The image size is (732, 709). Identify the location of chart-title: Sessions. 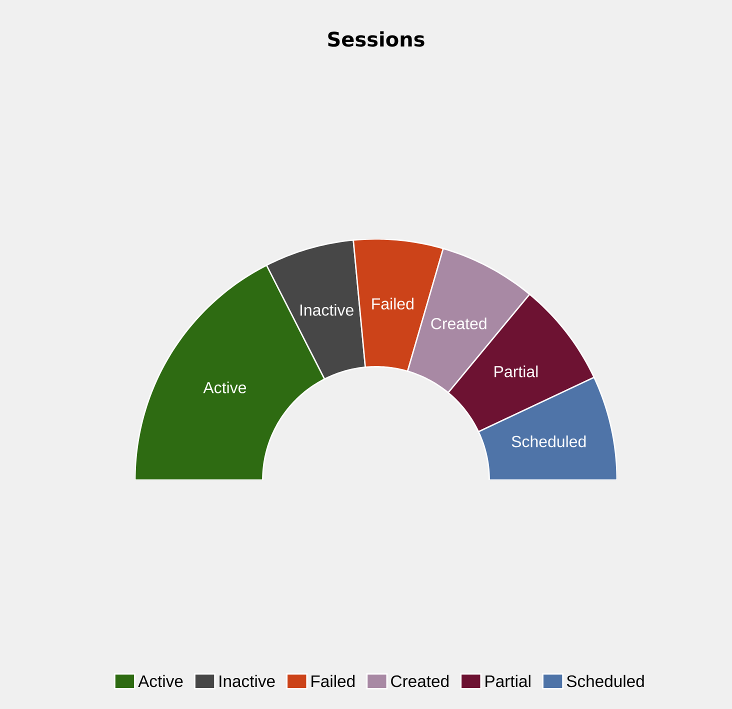
(376, 39).